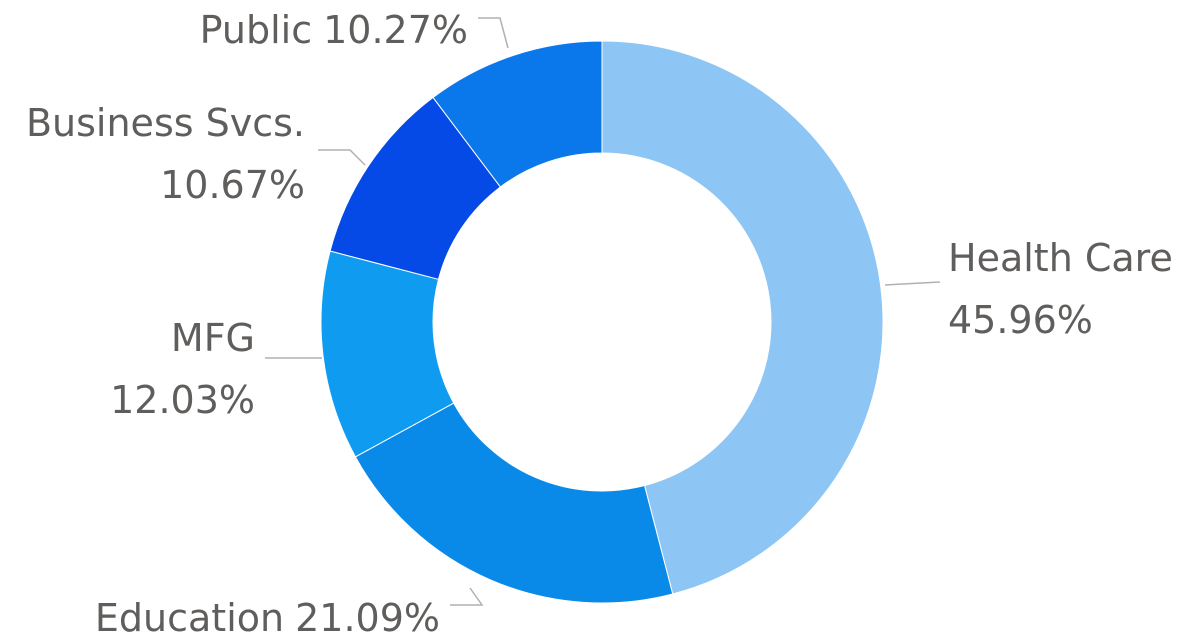  Describe the element at coordinates (213, 338) in the screenshot. I see `category-label: MFG` at that location.